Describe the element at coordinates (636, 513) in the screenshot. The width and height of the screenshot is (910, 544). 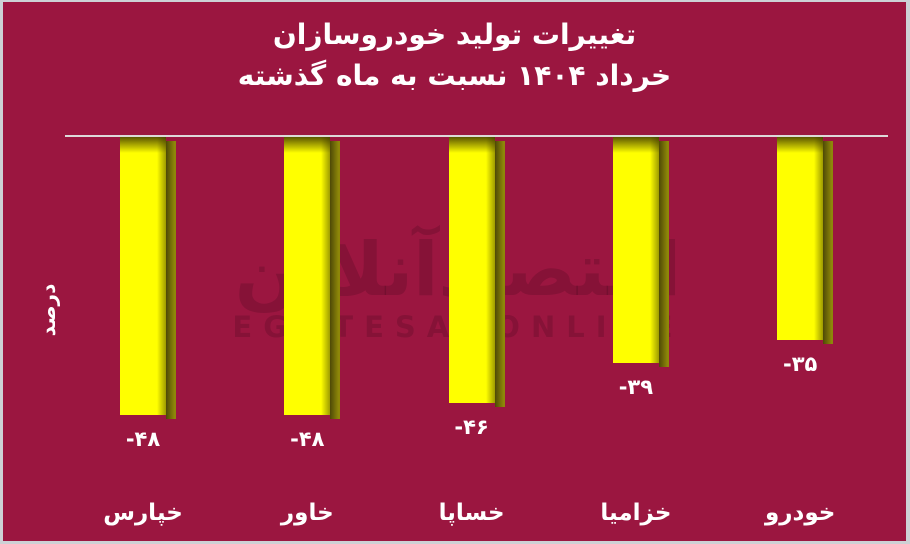
I see `bar-category-label: خزامیا` at that location.